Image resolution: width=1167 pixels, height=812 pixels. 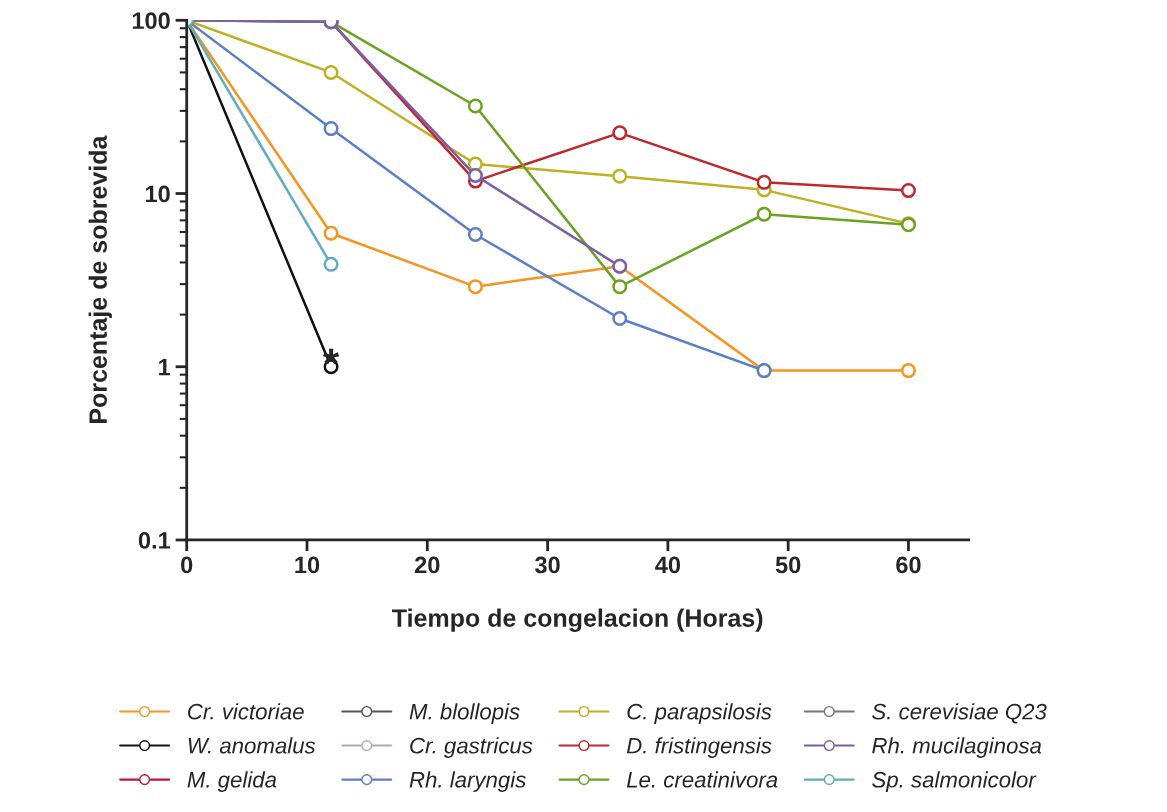 I want to click on x-tick-label: 0, so click(x=187, y=565).